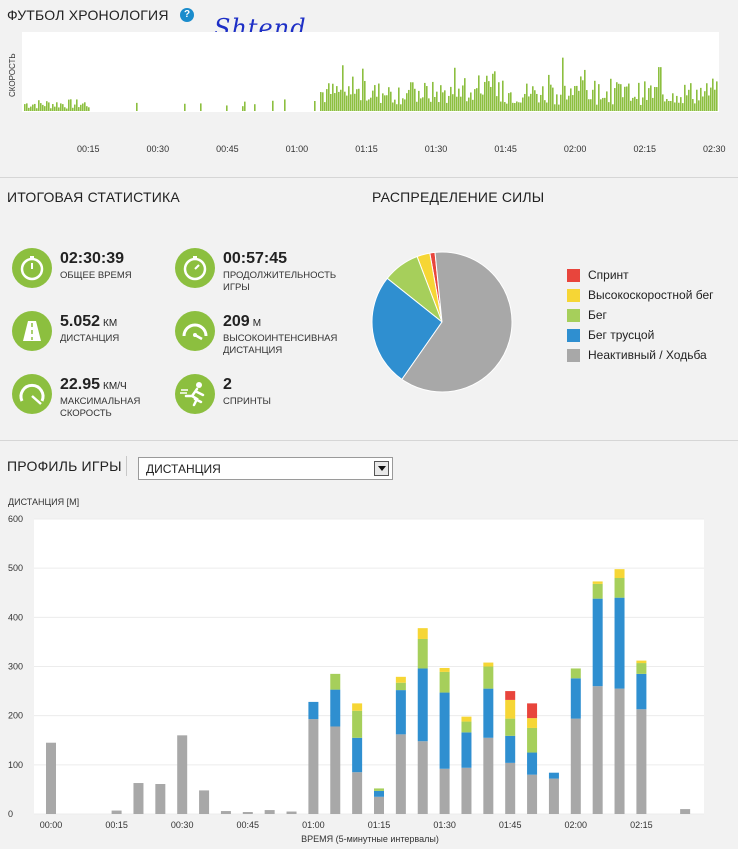 The image size is (738, 849). I want to click on x-tick-label: 02:15, so click(641, 825).